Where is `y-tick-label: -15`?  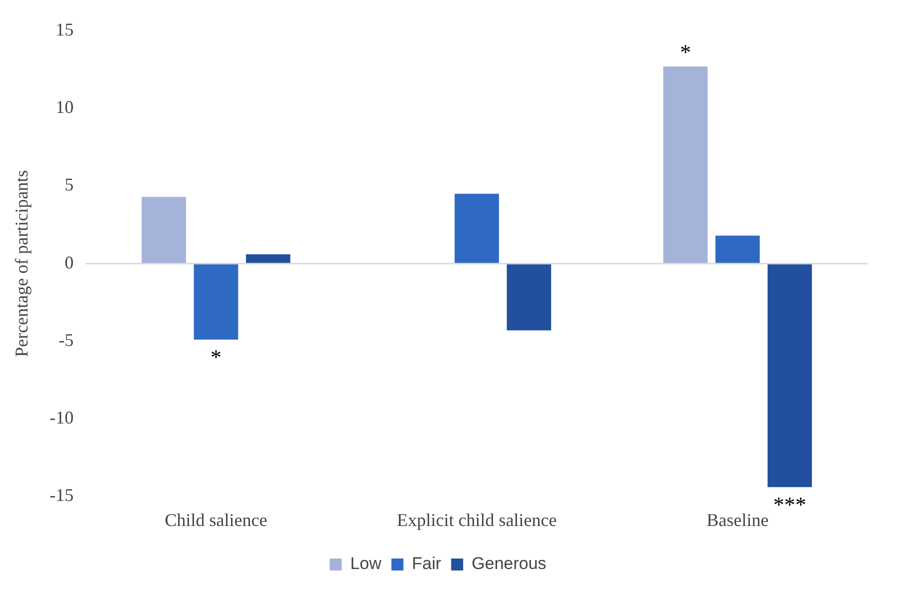 y-tick-label: -15 is located at coordinates (62, 495).